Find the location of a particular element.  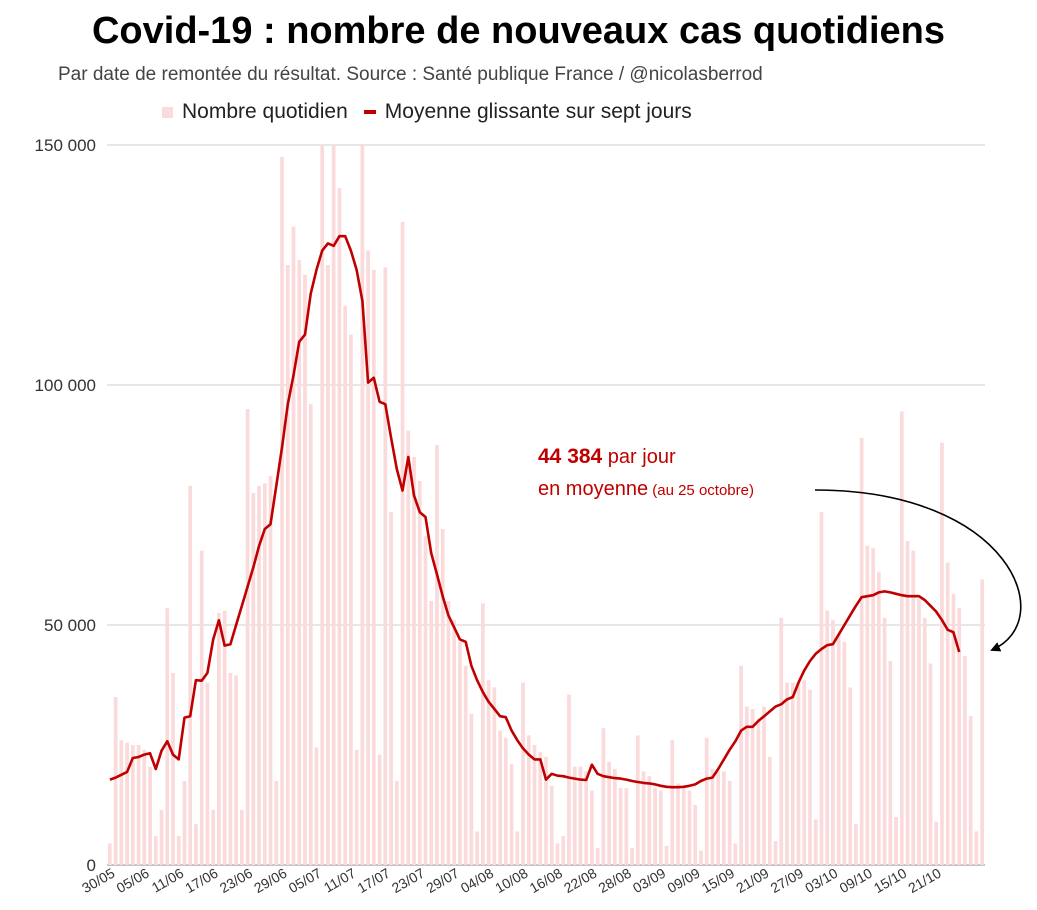

legend-item-bars: Nombre quotidien is located at coordinates (255, 112).